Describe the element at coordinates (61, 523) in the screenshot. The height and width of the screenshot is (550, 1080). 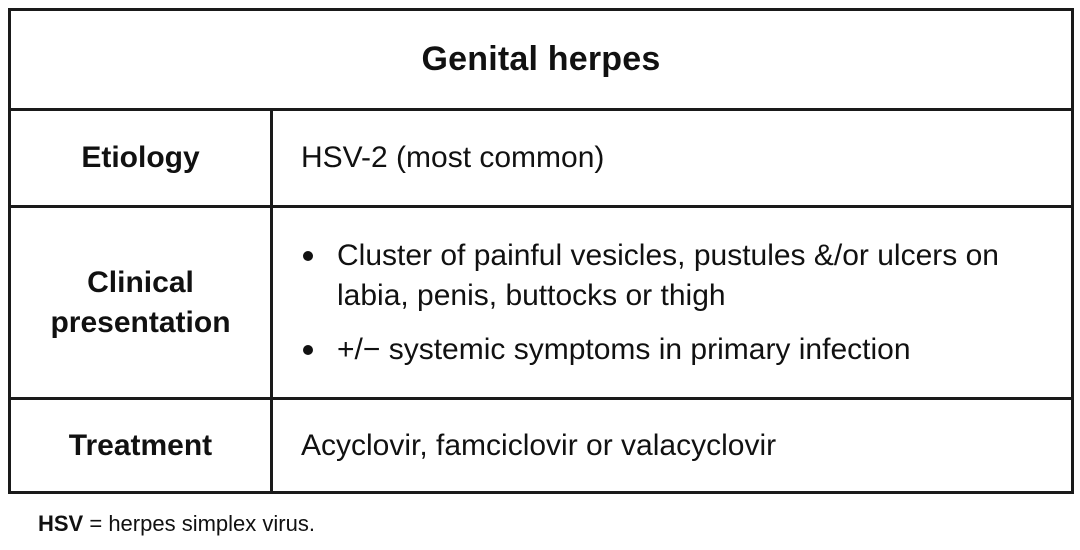
I see `footnote-abbreviation: HSV` at that location.